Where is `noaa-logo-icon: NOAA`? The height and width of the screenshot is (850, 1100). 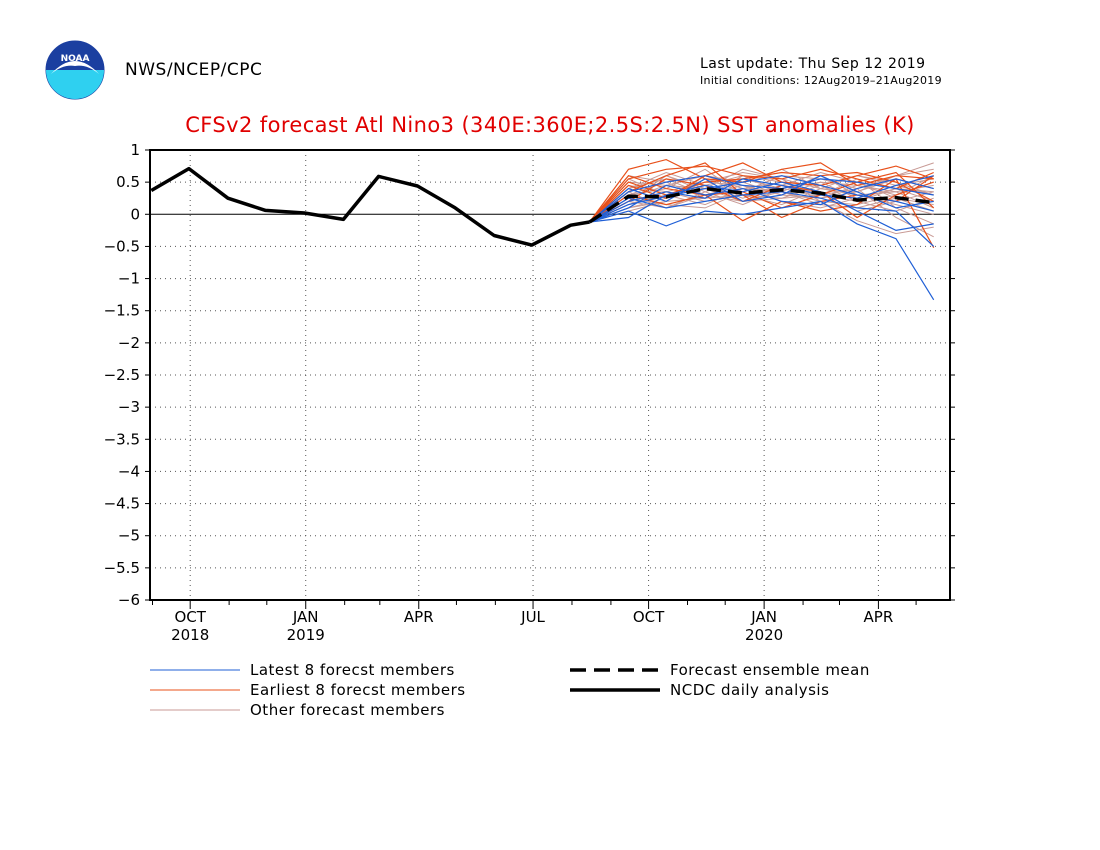
noaa-logo-icon: NOAA is located at coordinates (75, 70).